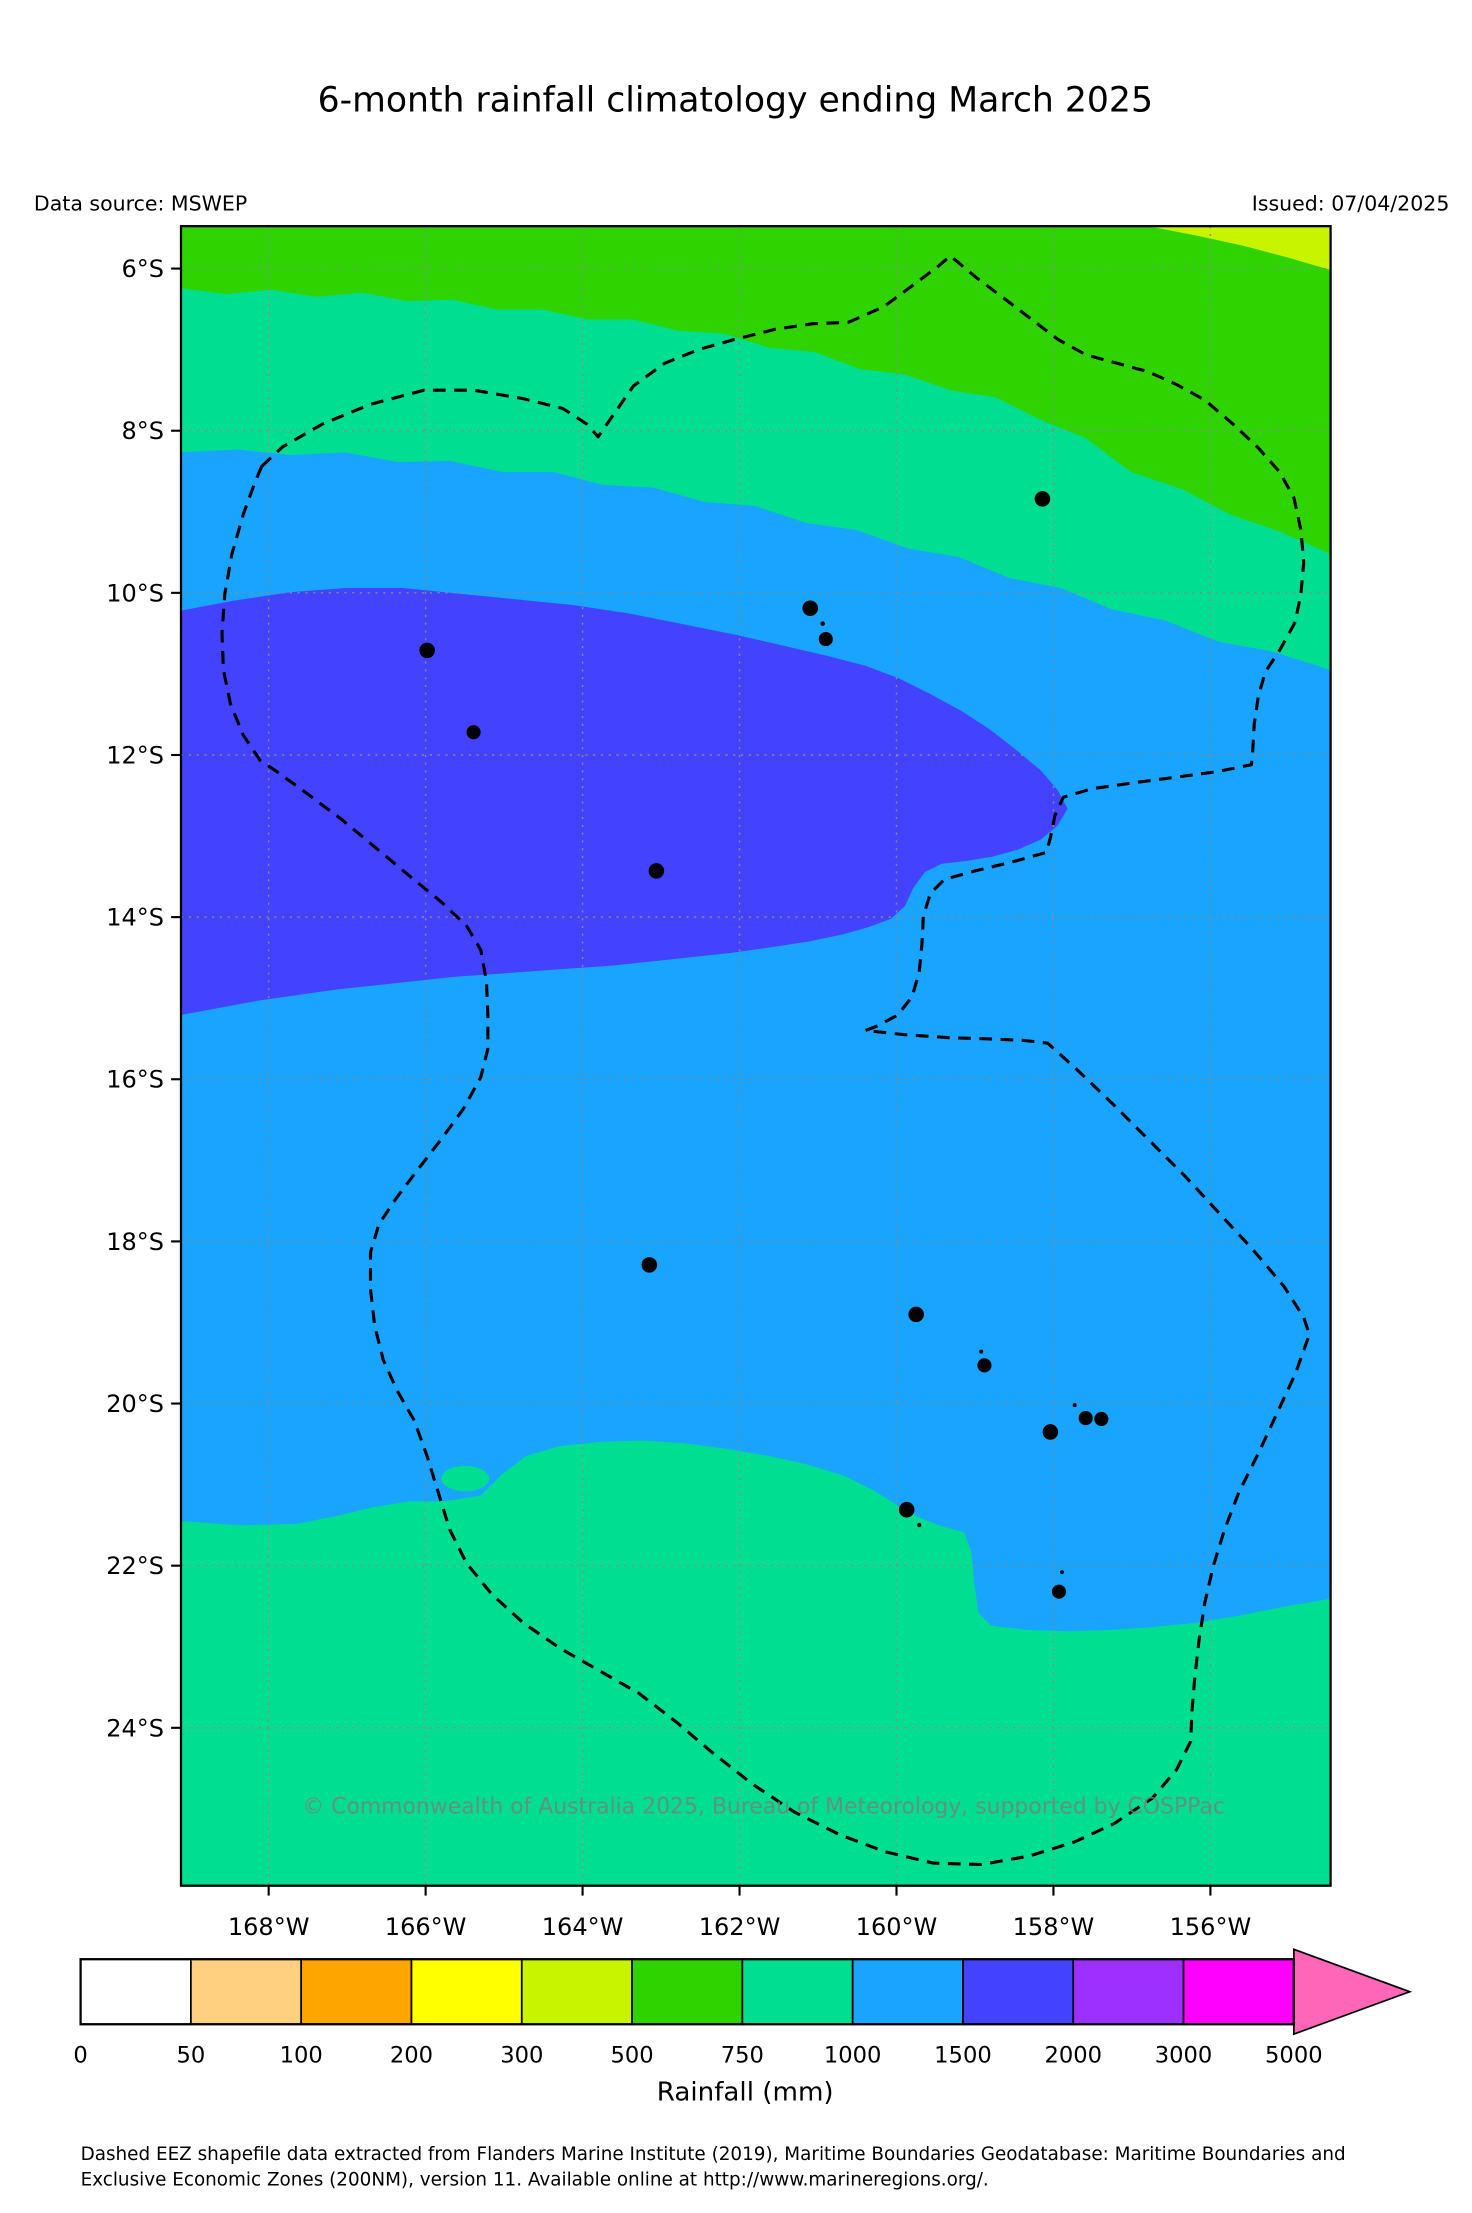  What do you see at coordinates (963, 2055) in the screenshot?
I see `colorbar-tick-label: 1500` at bounding box center [963, 2055].